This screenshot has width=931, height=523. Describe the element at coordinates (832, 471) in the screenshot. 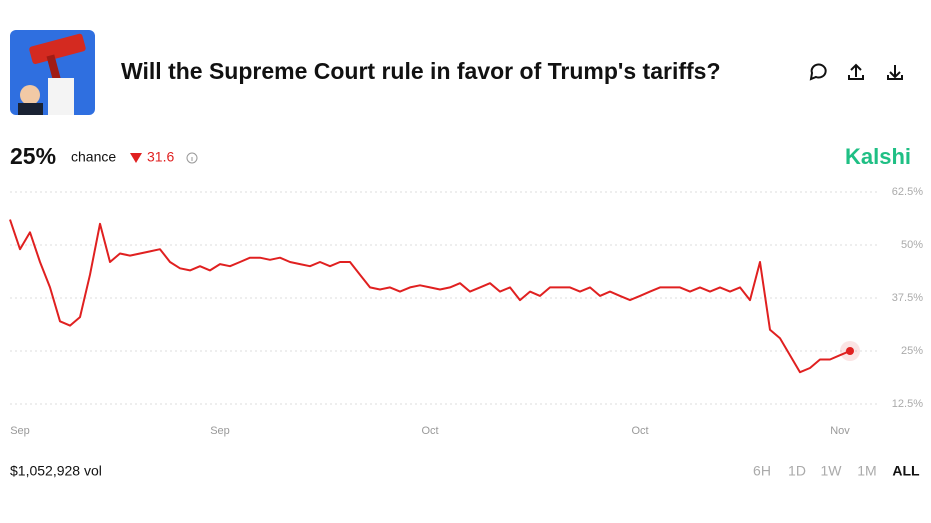

I see `range-button: 1W` at that location.